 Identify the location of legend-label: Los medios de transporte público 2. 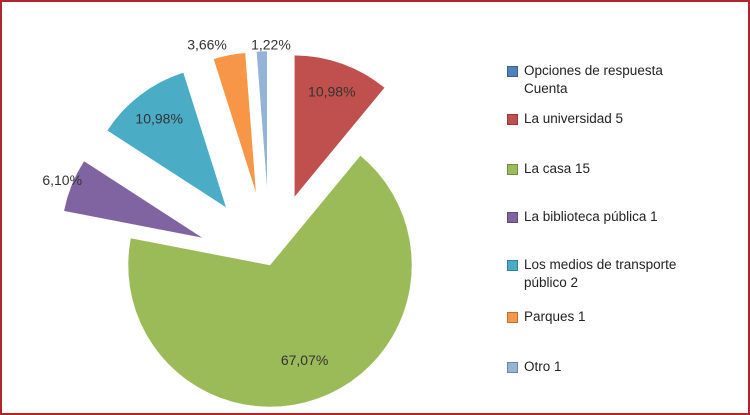
(600, 273).